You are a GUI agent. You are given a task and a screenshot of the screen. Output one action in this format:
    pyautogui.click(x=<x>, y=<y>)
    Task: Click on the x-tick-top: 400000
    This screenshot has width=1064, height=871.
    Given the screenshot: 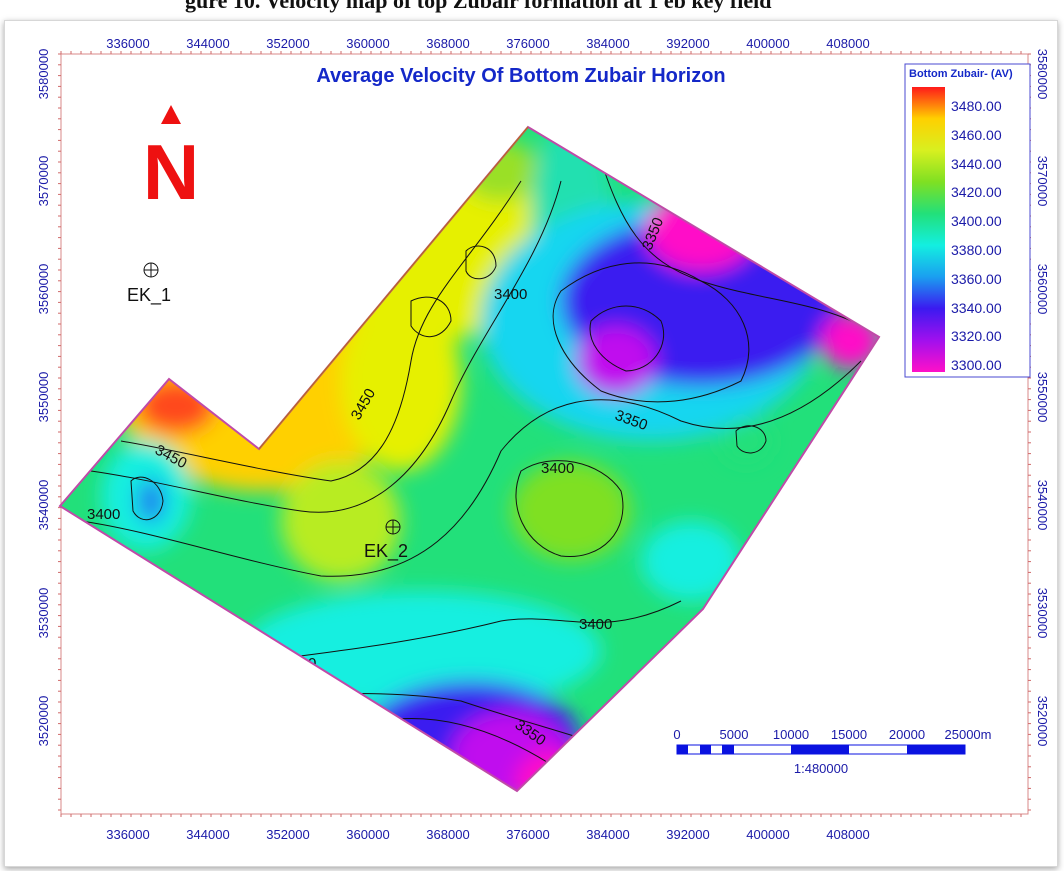 What is the action you would take?
    pyautogui.click(x=767, y=43)
    